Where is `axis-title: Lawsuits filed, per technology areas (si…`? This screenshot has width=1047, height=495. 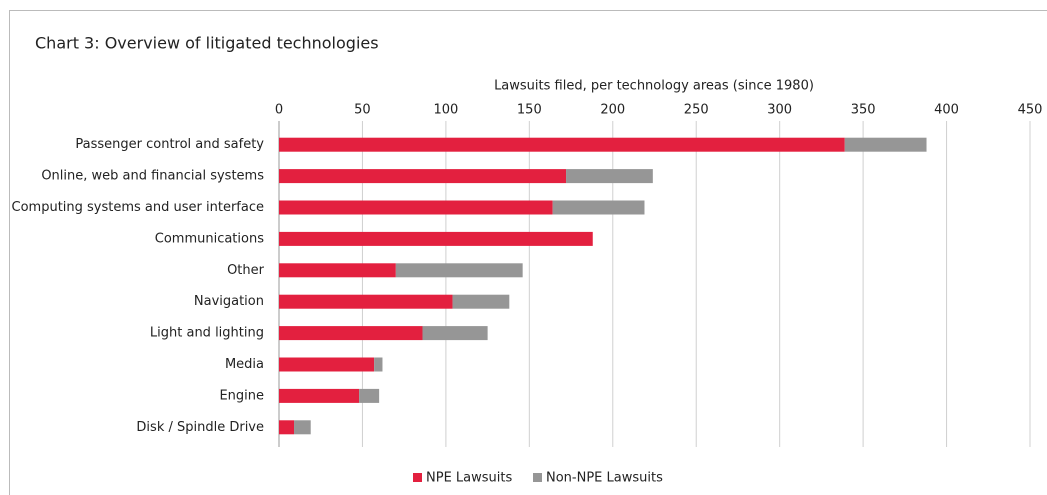 axis-title: Lawsuits filed, per technology areas (si… is located at coordinates (654, 86).